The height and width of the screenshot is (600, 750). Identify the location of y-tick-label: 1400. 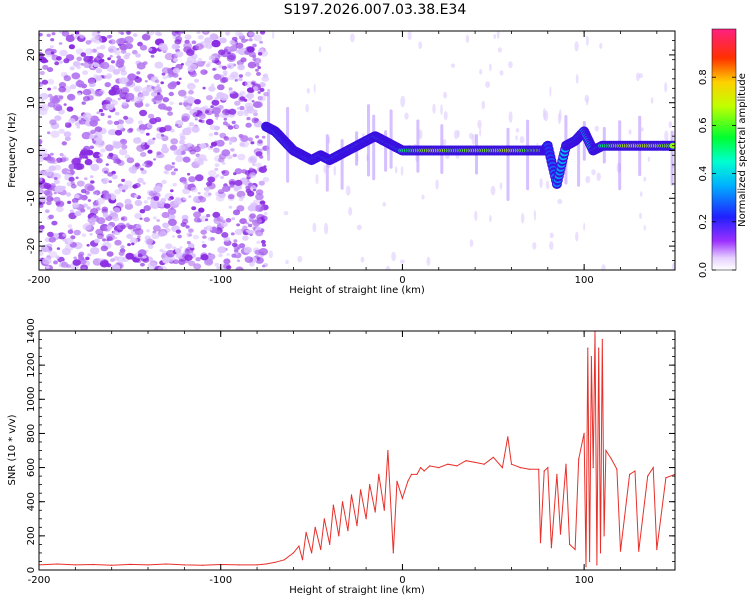
(31, 330).